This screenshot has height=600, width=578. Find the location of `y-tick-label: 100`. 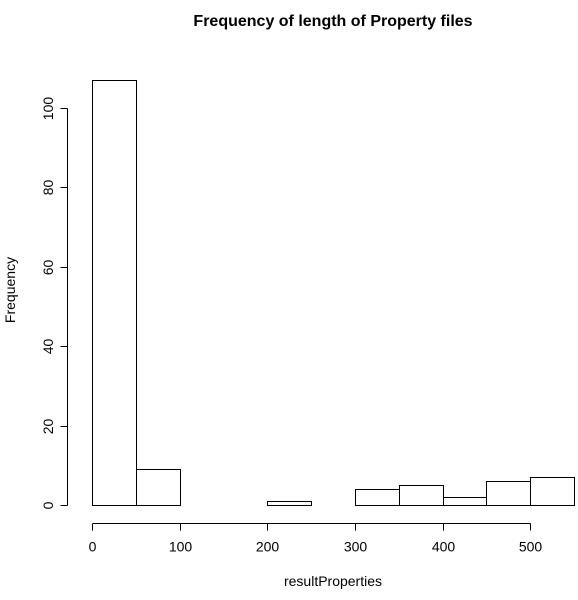

y-tick-label: 100 is located at coordinates (48, 109).